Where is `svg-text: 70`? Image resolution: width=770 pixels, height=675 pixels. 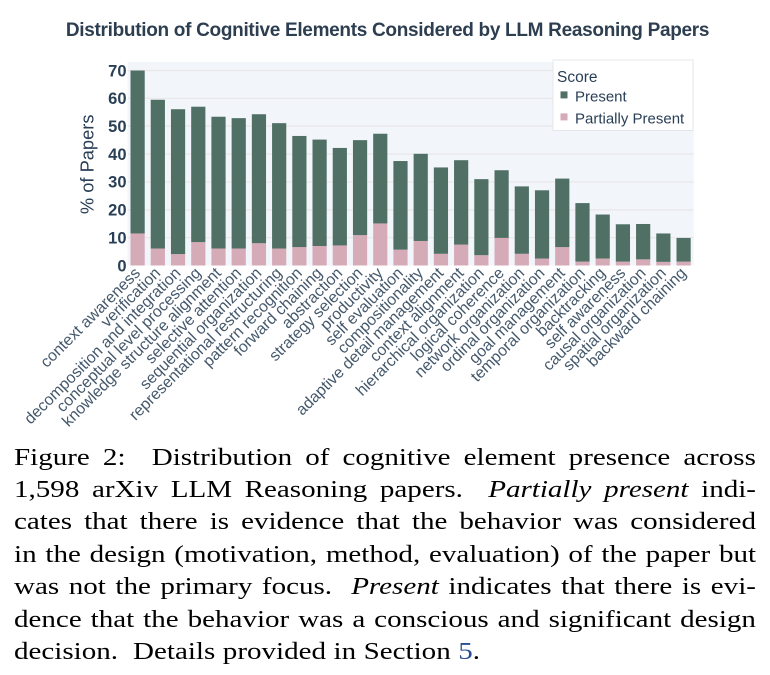 svg-text: 70 is located at coordinates (117, 71).